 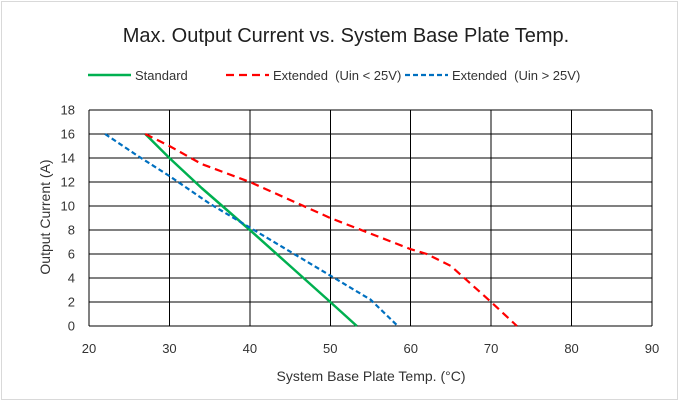 I want to click on legend-label: Extended (Uin < 25V), so click(x=337, y=75).